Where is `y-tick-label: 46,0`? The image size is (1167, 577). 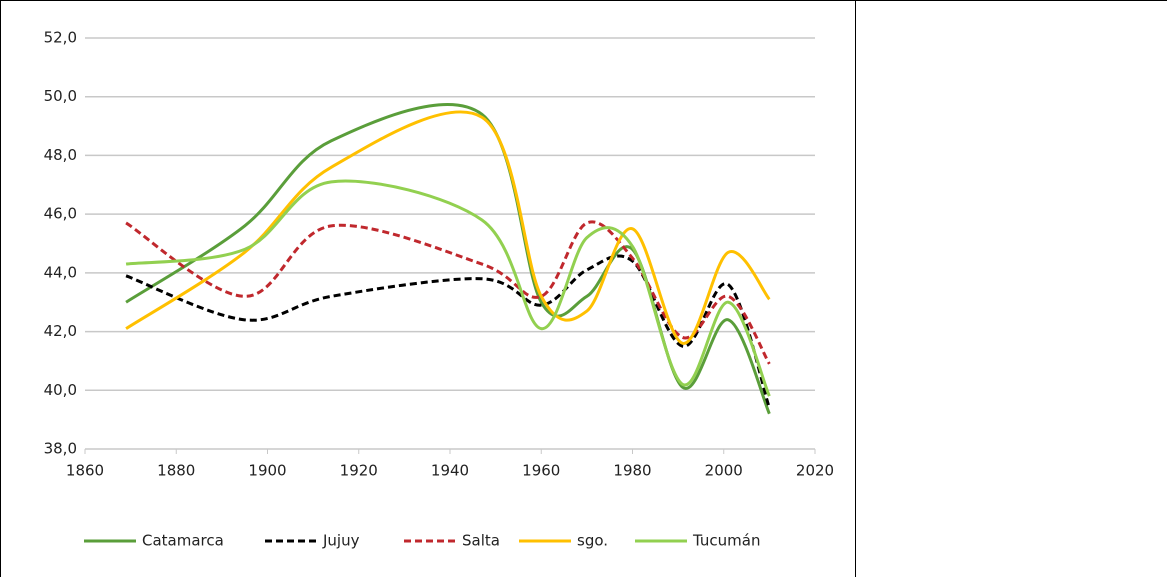 y-tick-label: 46,0 is located at coordinates (60, 214).